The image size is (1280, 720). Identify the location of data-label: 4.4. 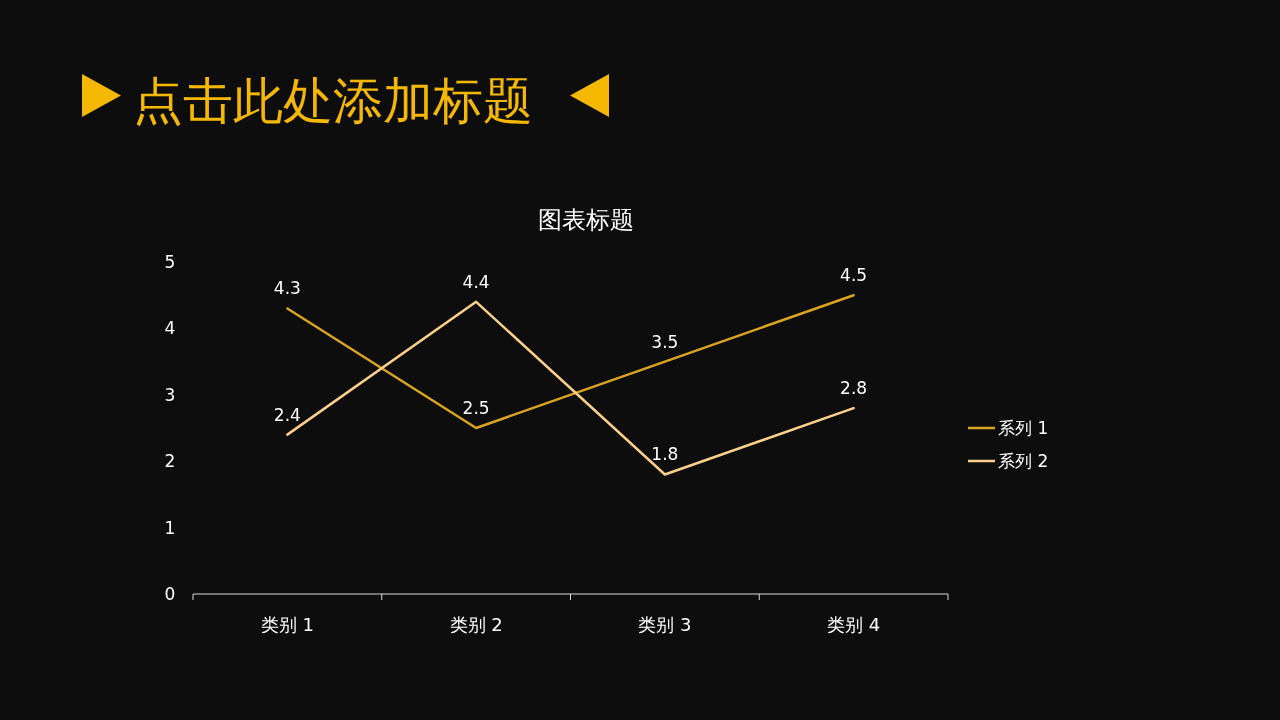
(476, 281).